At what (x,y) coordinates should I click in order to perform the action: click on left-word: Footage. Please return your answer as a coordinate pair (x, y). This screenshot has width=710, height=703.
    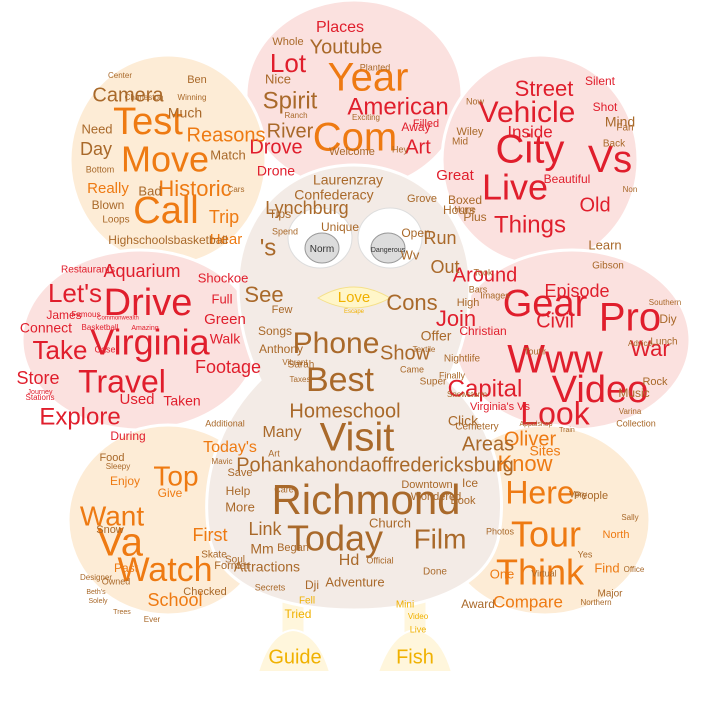
    Looking at the image, I should click on (228, 367).